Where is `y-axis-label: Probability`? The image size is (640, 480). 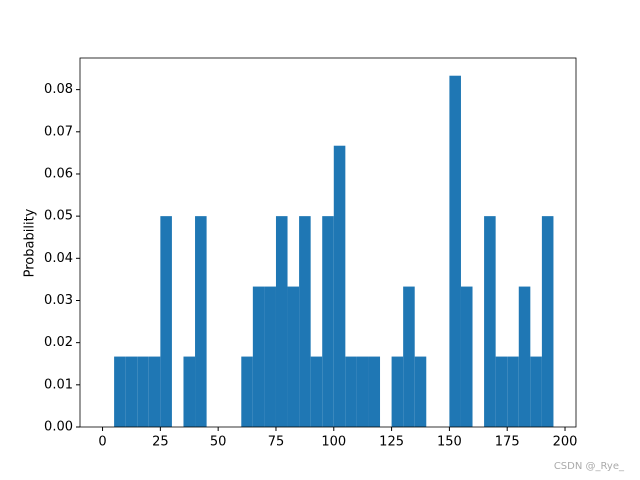
y-axis-label: Probability is located at coordinates (30, 242).